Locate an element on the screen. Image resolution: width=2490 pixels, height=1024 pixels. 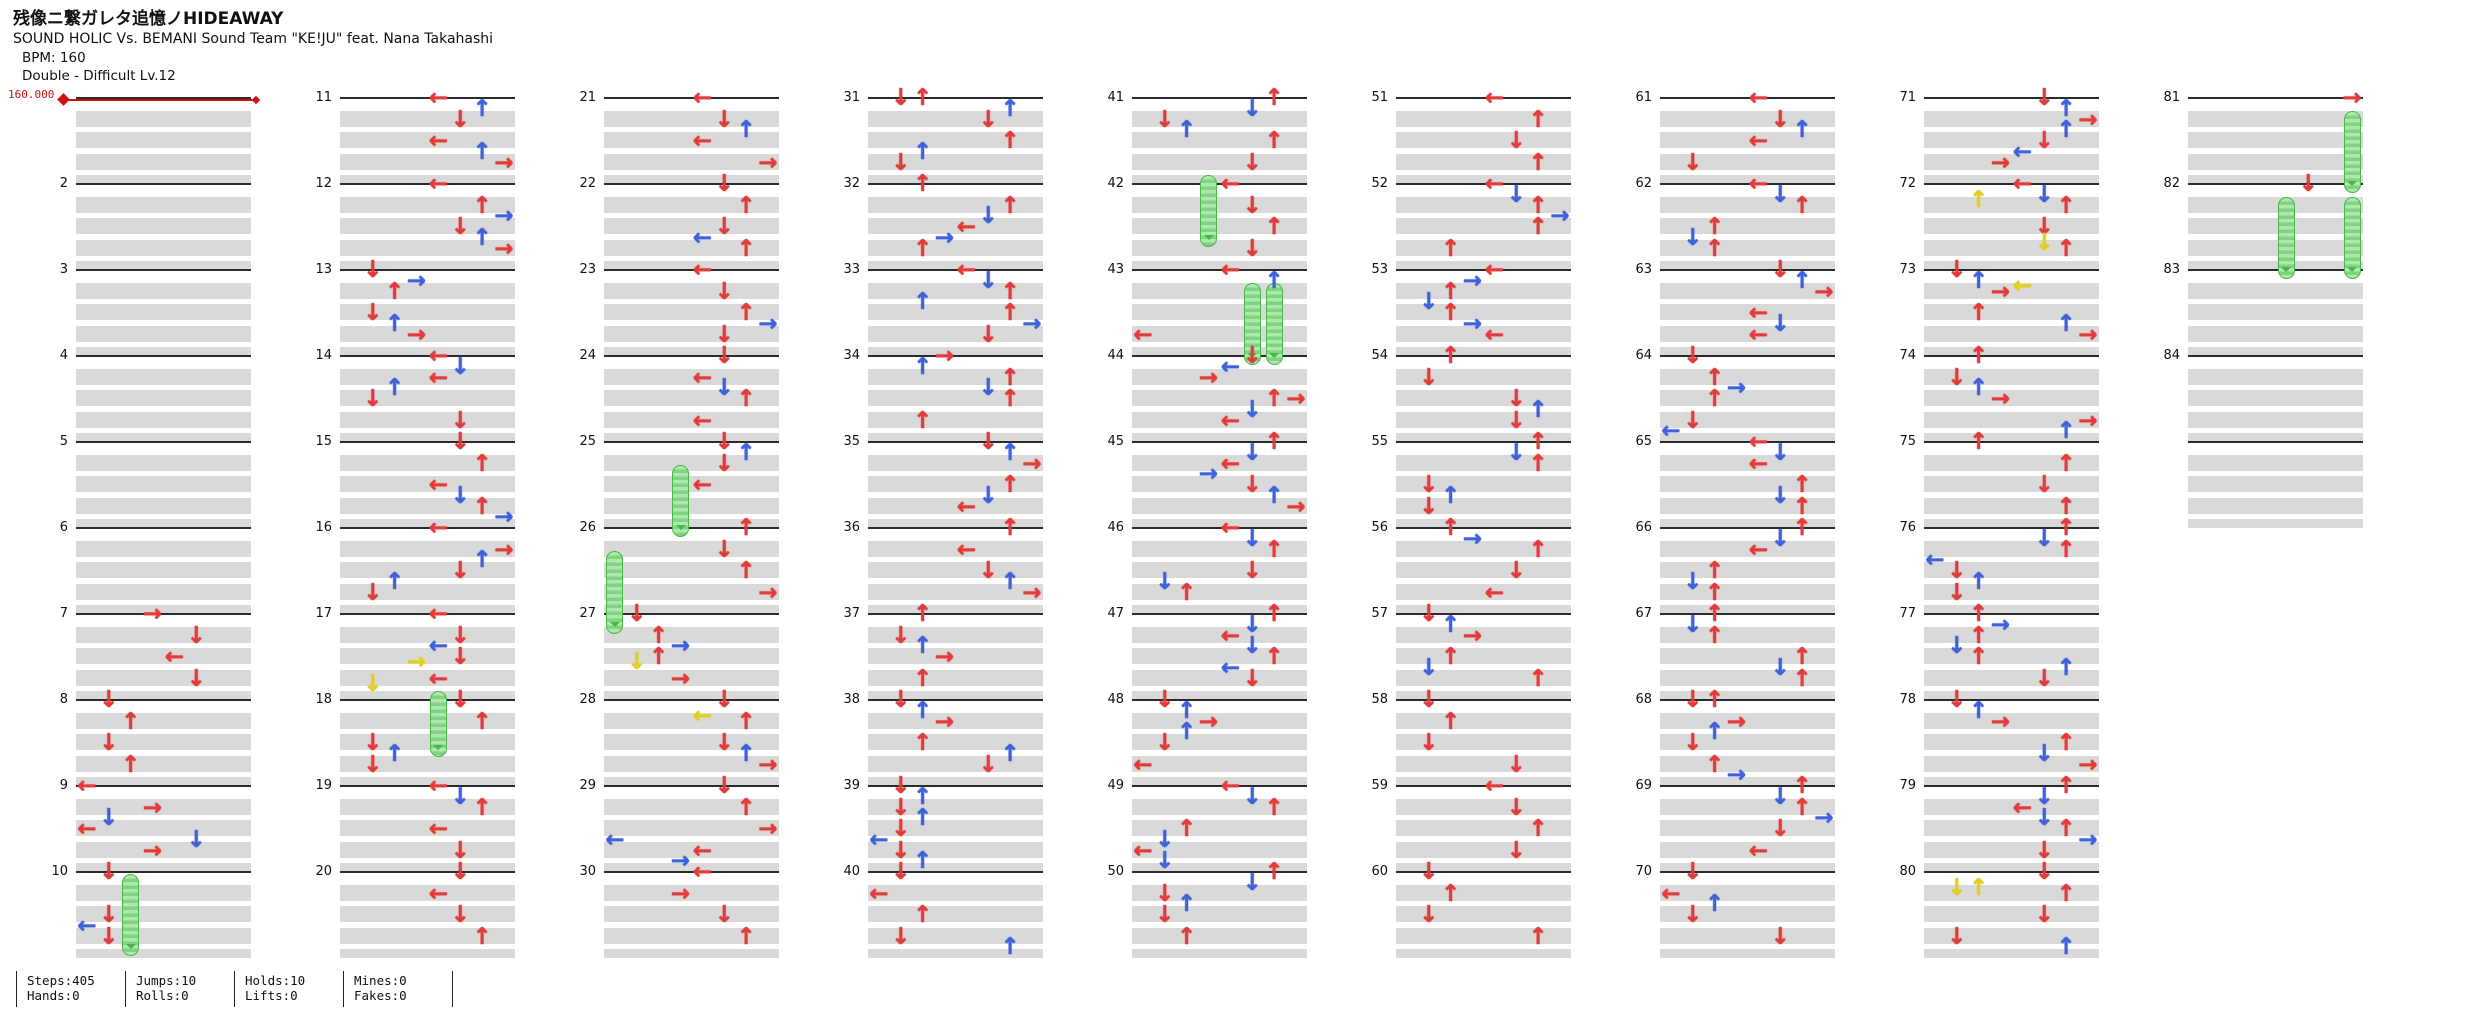
measure-number: 48 is located at coordinates (1115, 699).